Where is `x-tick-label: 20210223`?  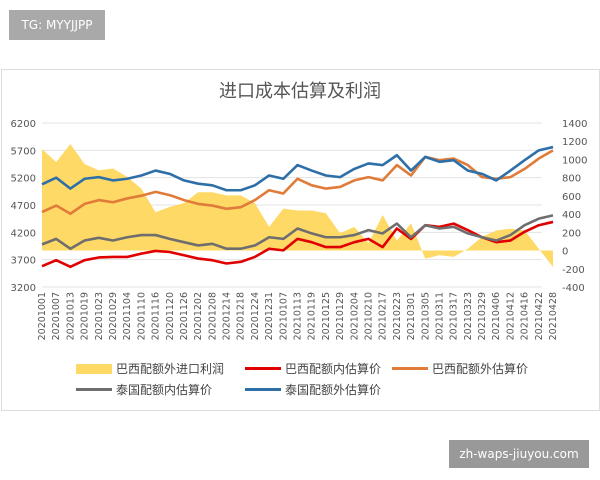
x-tick-label: 20210223 is located at coordinates (397, 316).